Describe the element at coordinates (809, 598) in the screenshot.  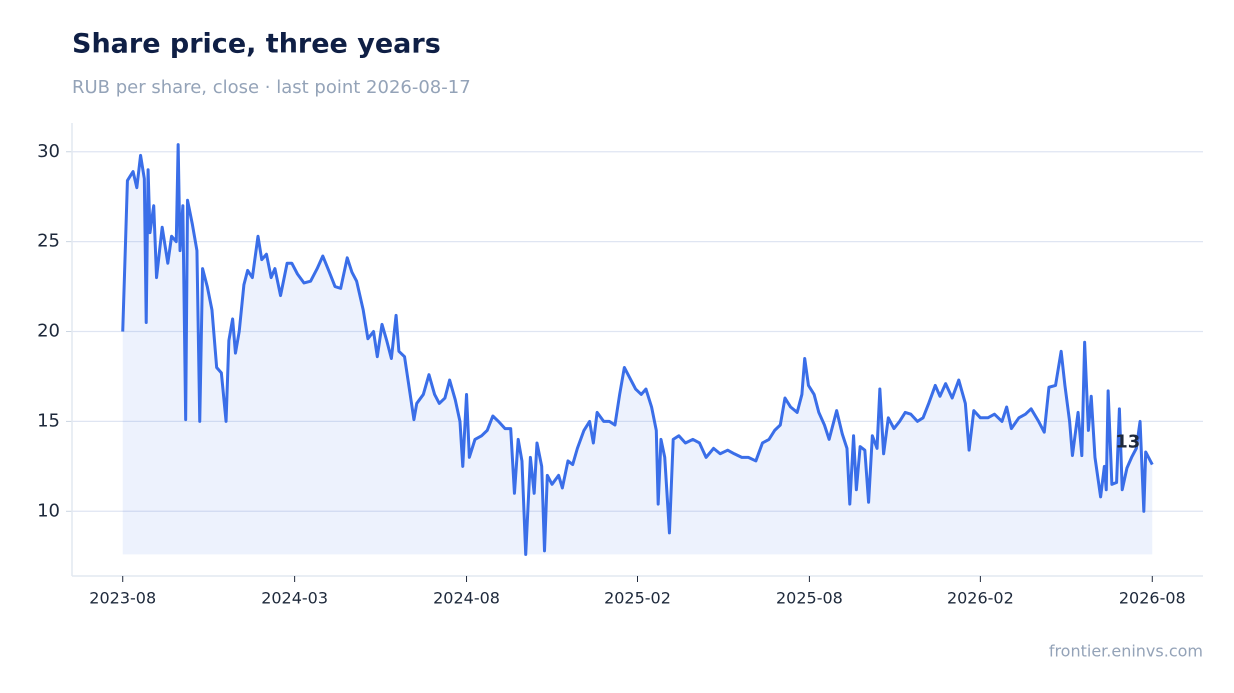
I see `x-tick-label: 2025-08` at that location.